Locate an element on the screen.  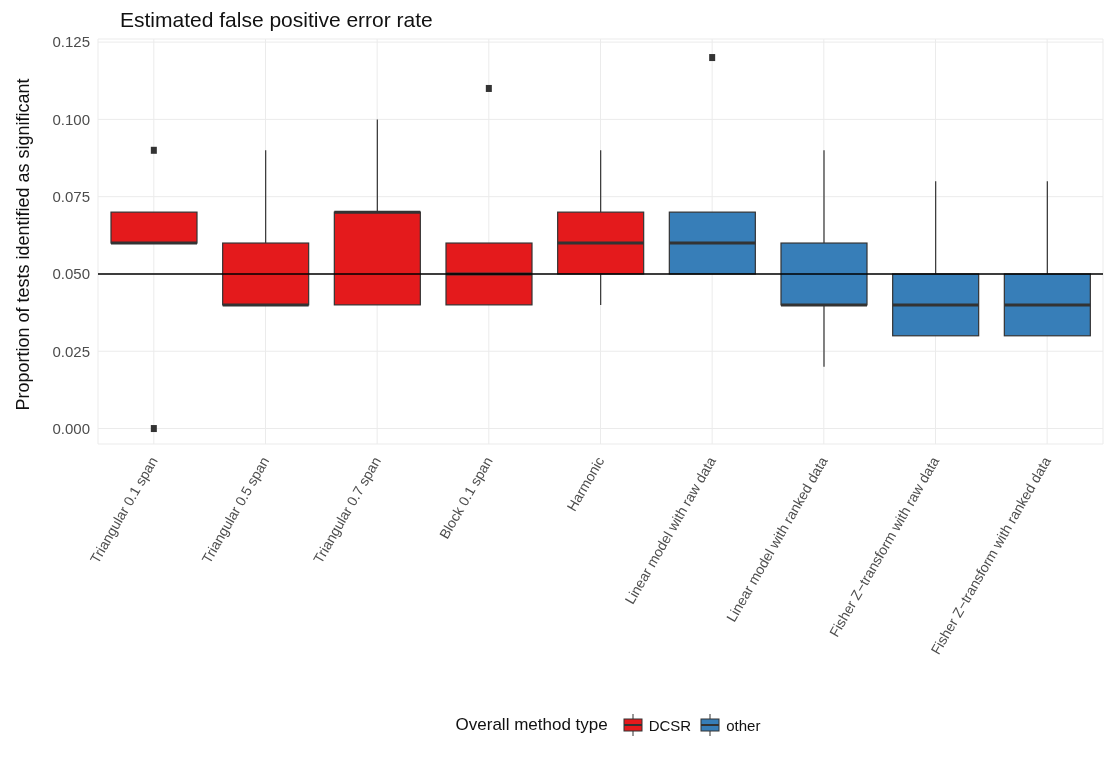
chart-title: Estimated false positive error rate is located at coordinates (277, 20).